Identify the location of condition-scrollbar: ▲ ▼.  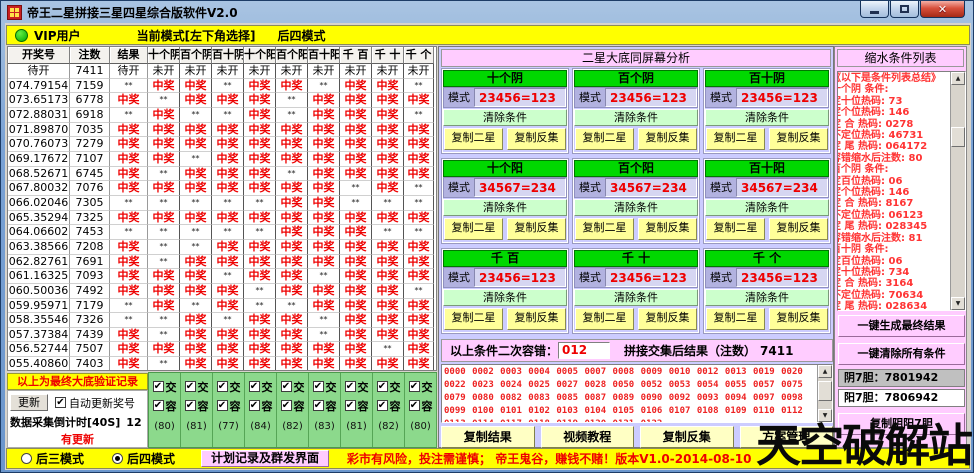
(957, 191).